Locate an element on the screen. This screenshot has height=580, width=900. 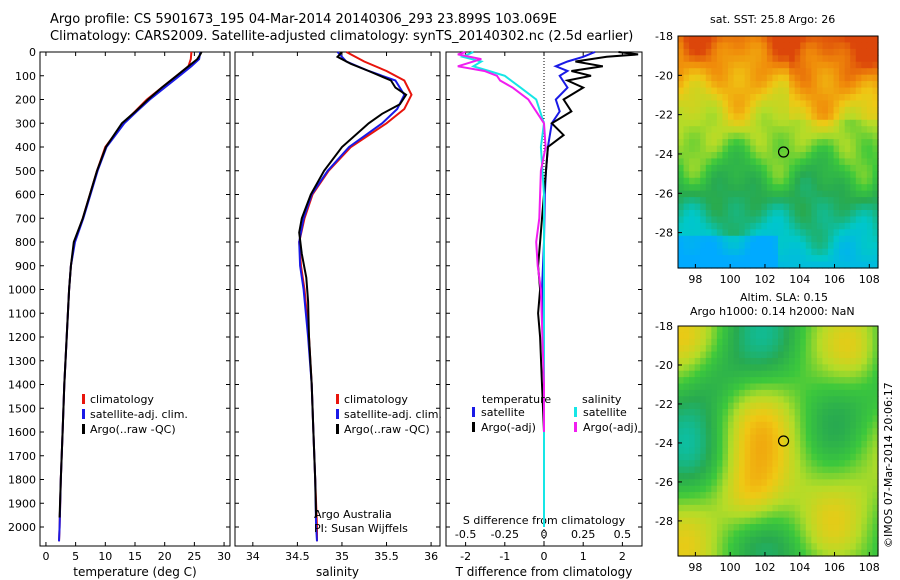
salinity-diff-tick-label: -0.25 is located at coordinates (505, 534).